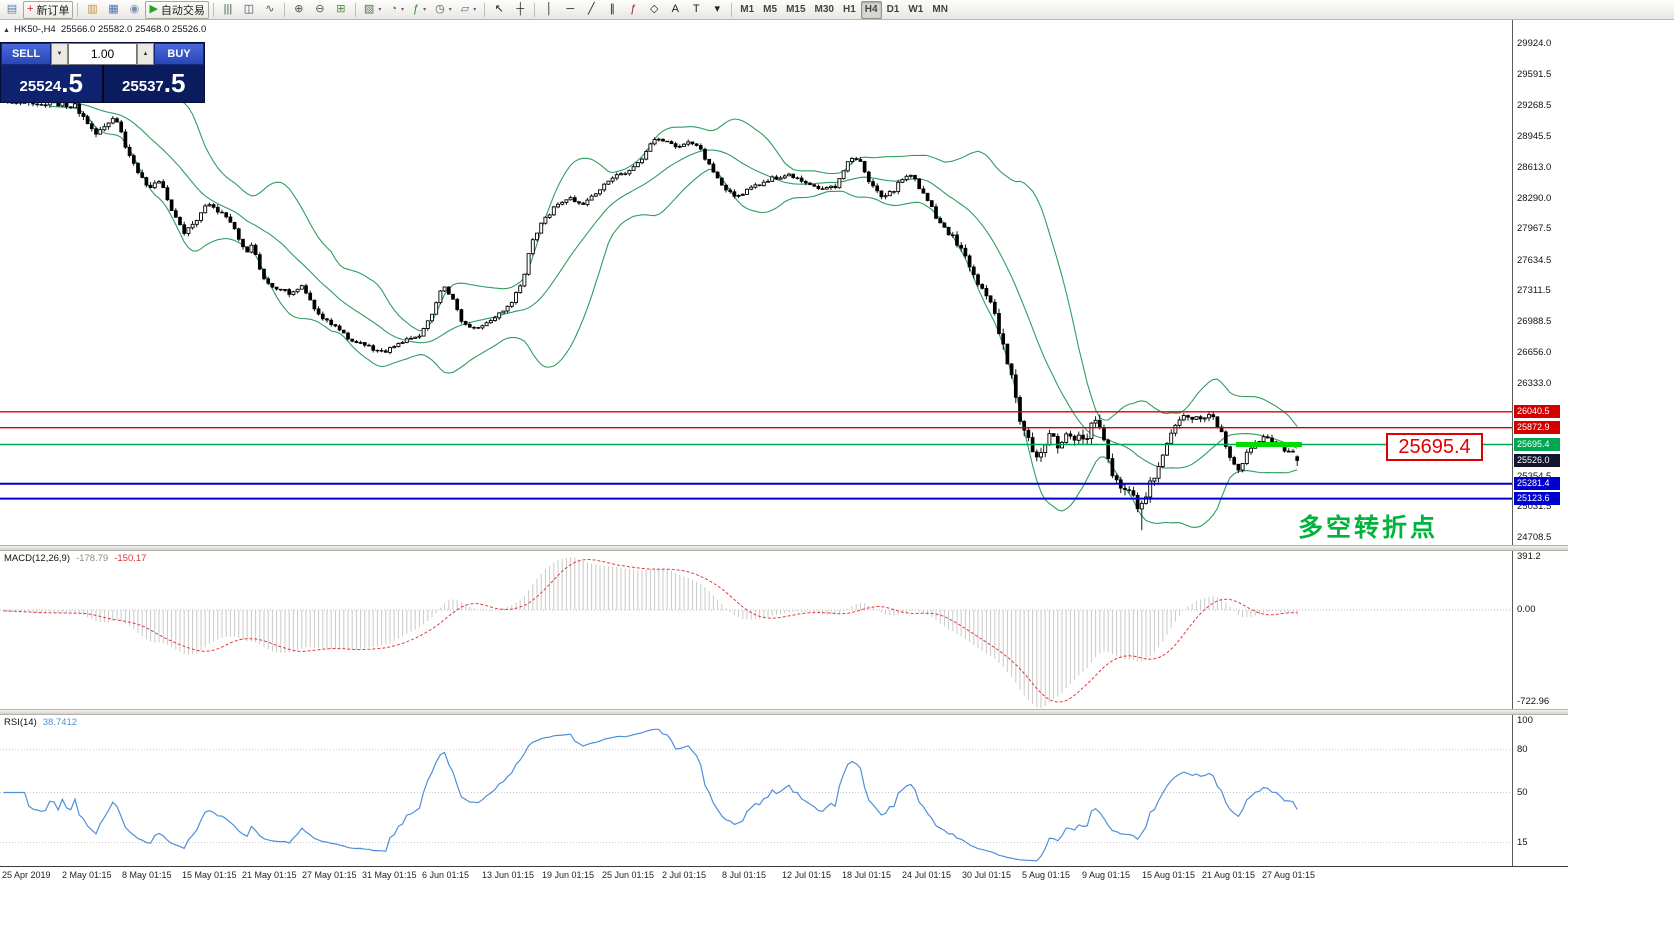  Describe the element at coordinates (520, 10) in the screenshot. I see `crosshair-button: ┼` at that location.